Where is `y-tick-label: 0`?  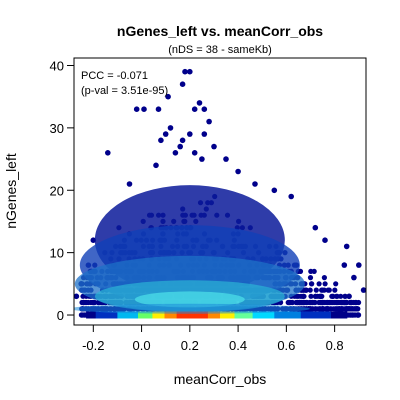 y-tick-label: 0 is located at coordinates (60, 315).